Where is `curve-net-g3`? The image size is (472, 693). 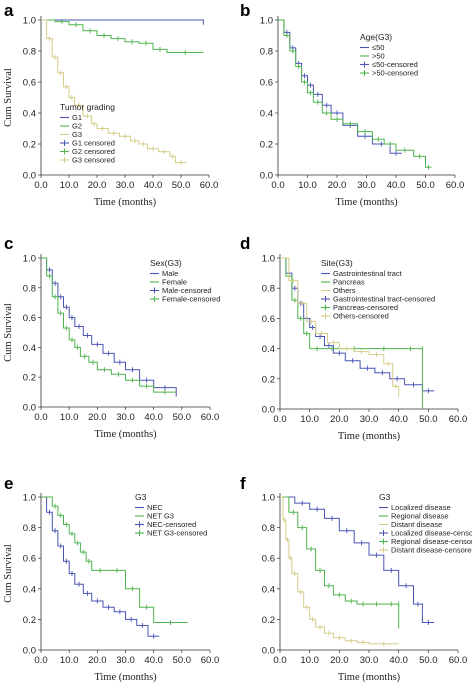 curve-net-g3 is located at coordinates (114, 559).